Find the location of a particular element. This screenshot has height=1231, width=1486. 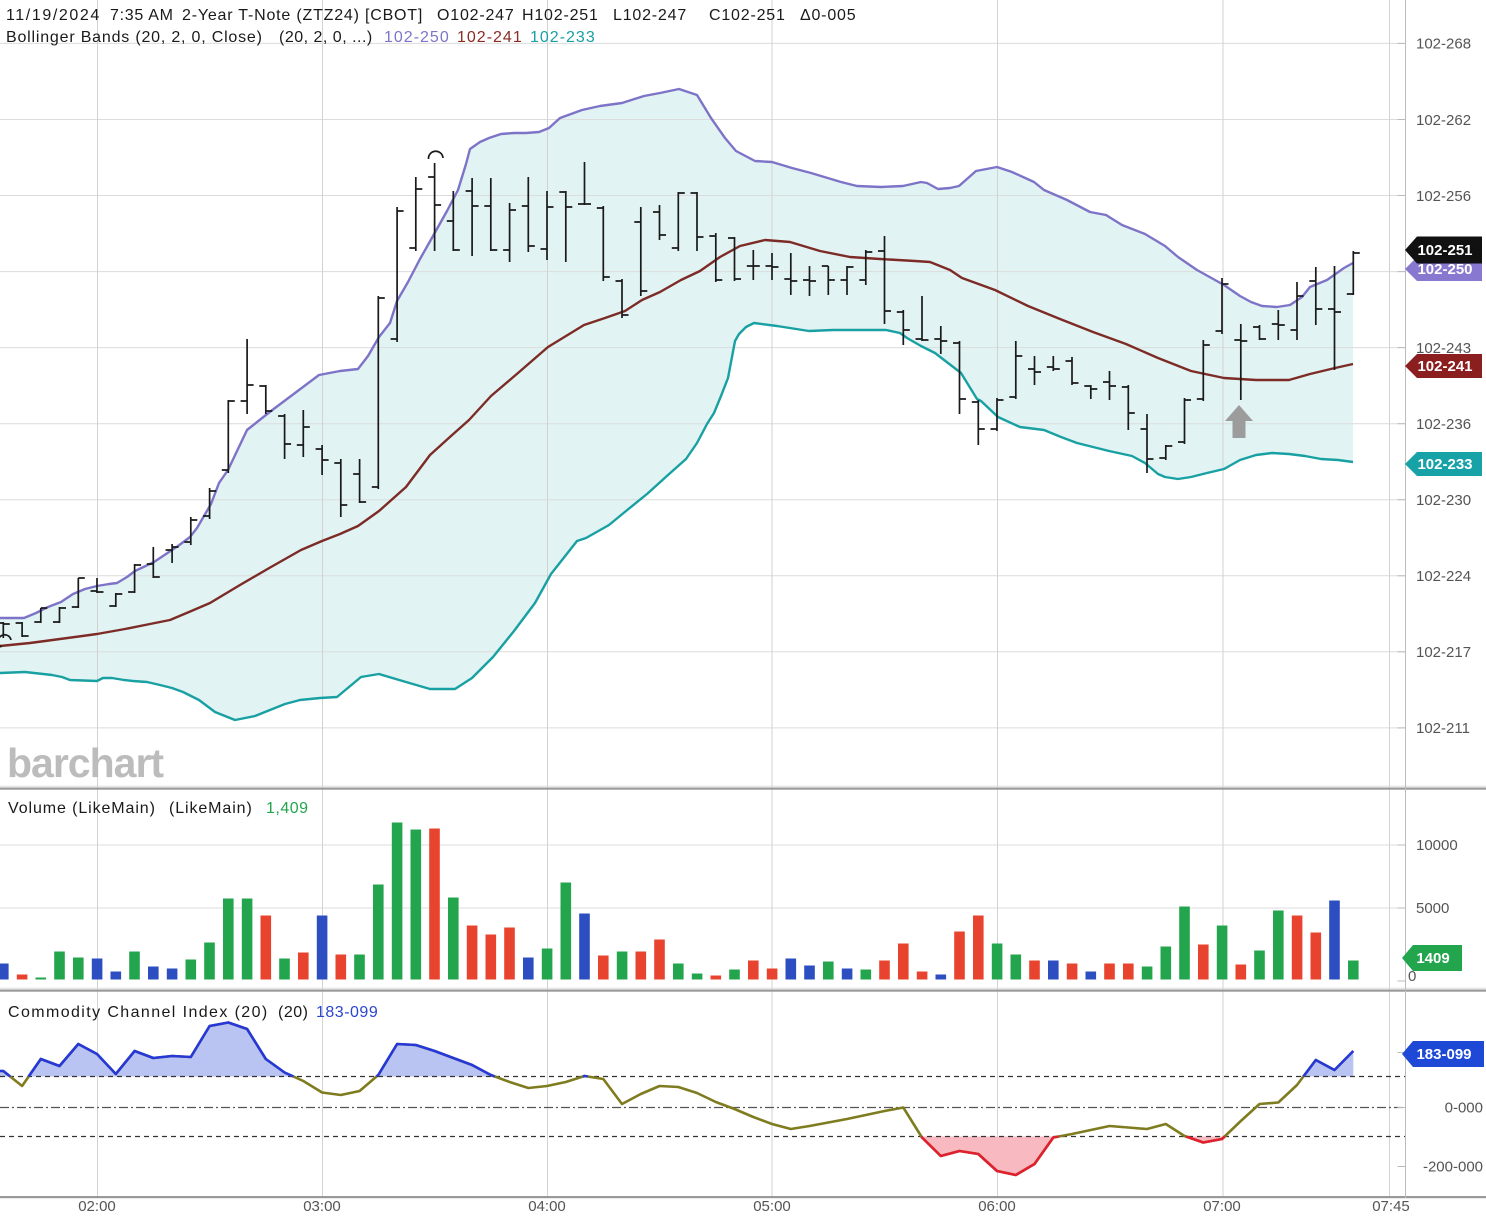

svg-text: 102-251 is located at coordinates (1444, 250).